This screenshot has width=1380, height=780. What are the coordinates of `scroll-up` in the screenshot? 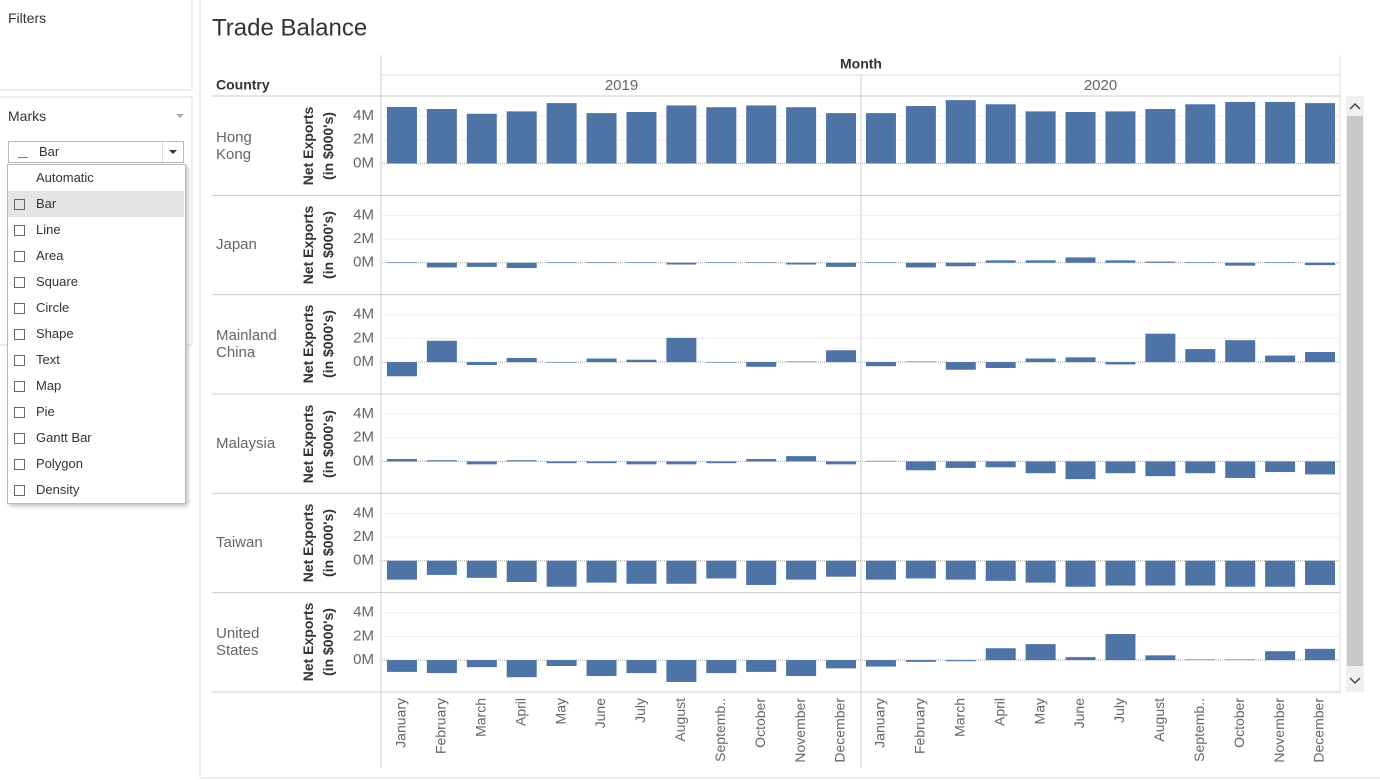 It's located at (1355, 106).